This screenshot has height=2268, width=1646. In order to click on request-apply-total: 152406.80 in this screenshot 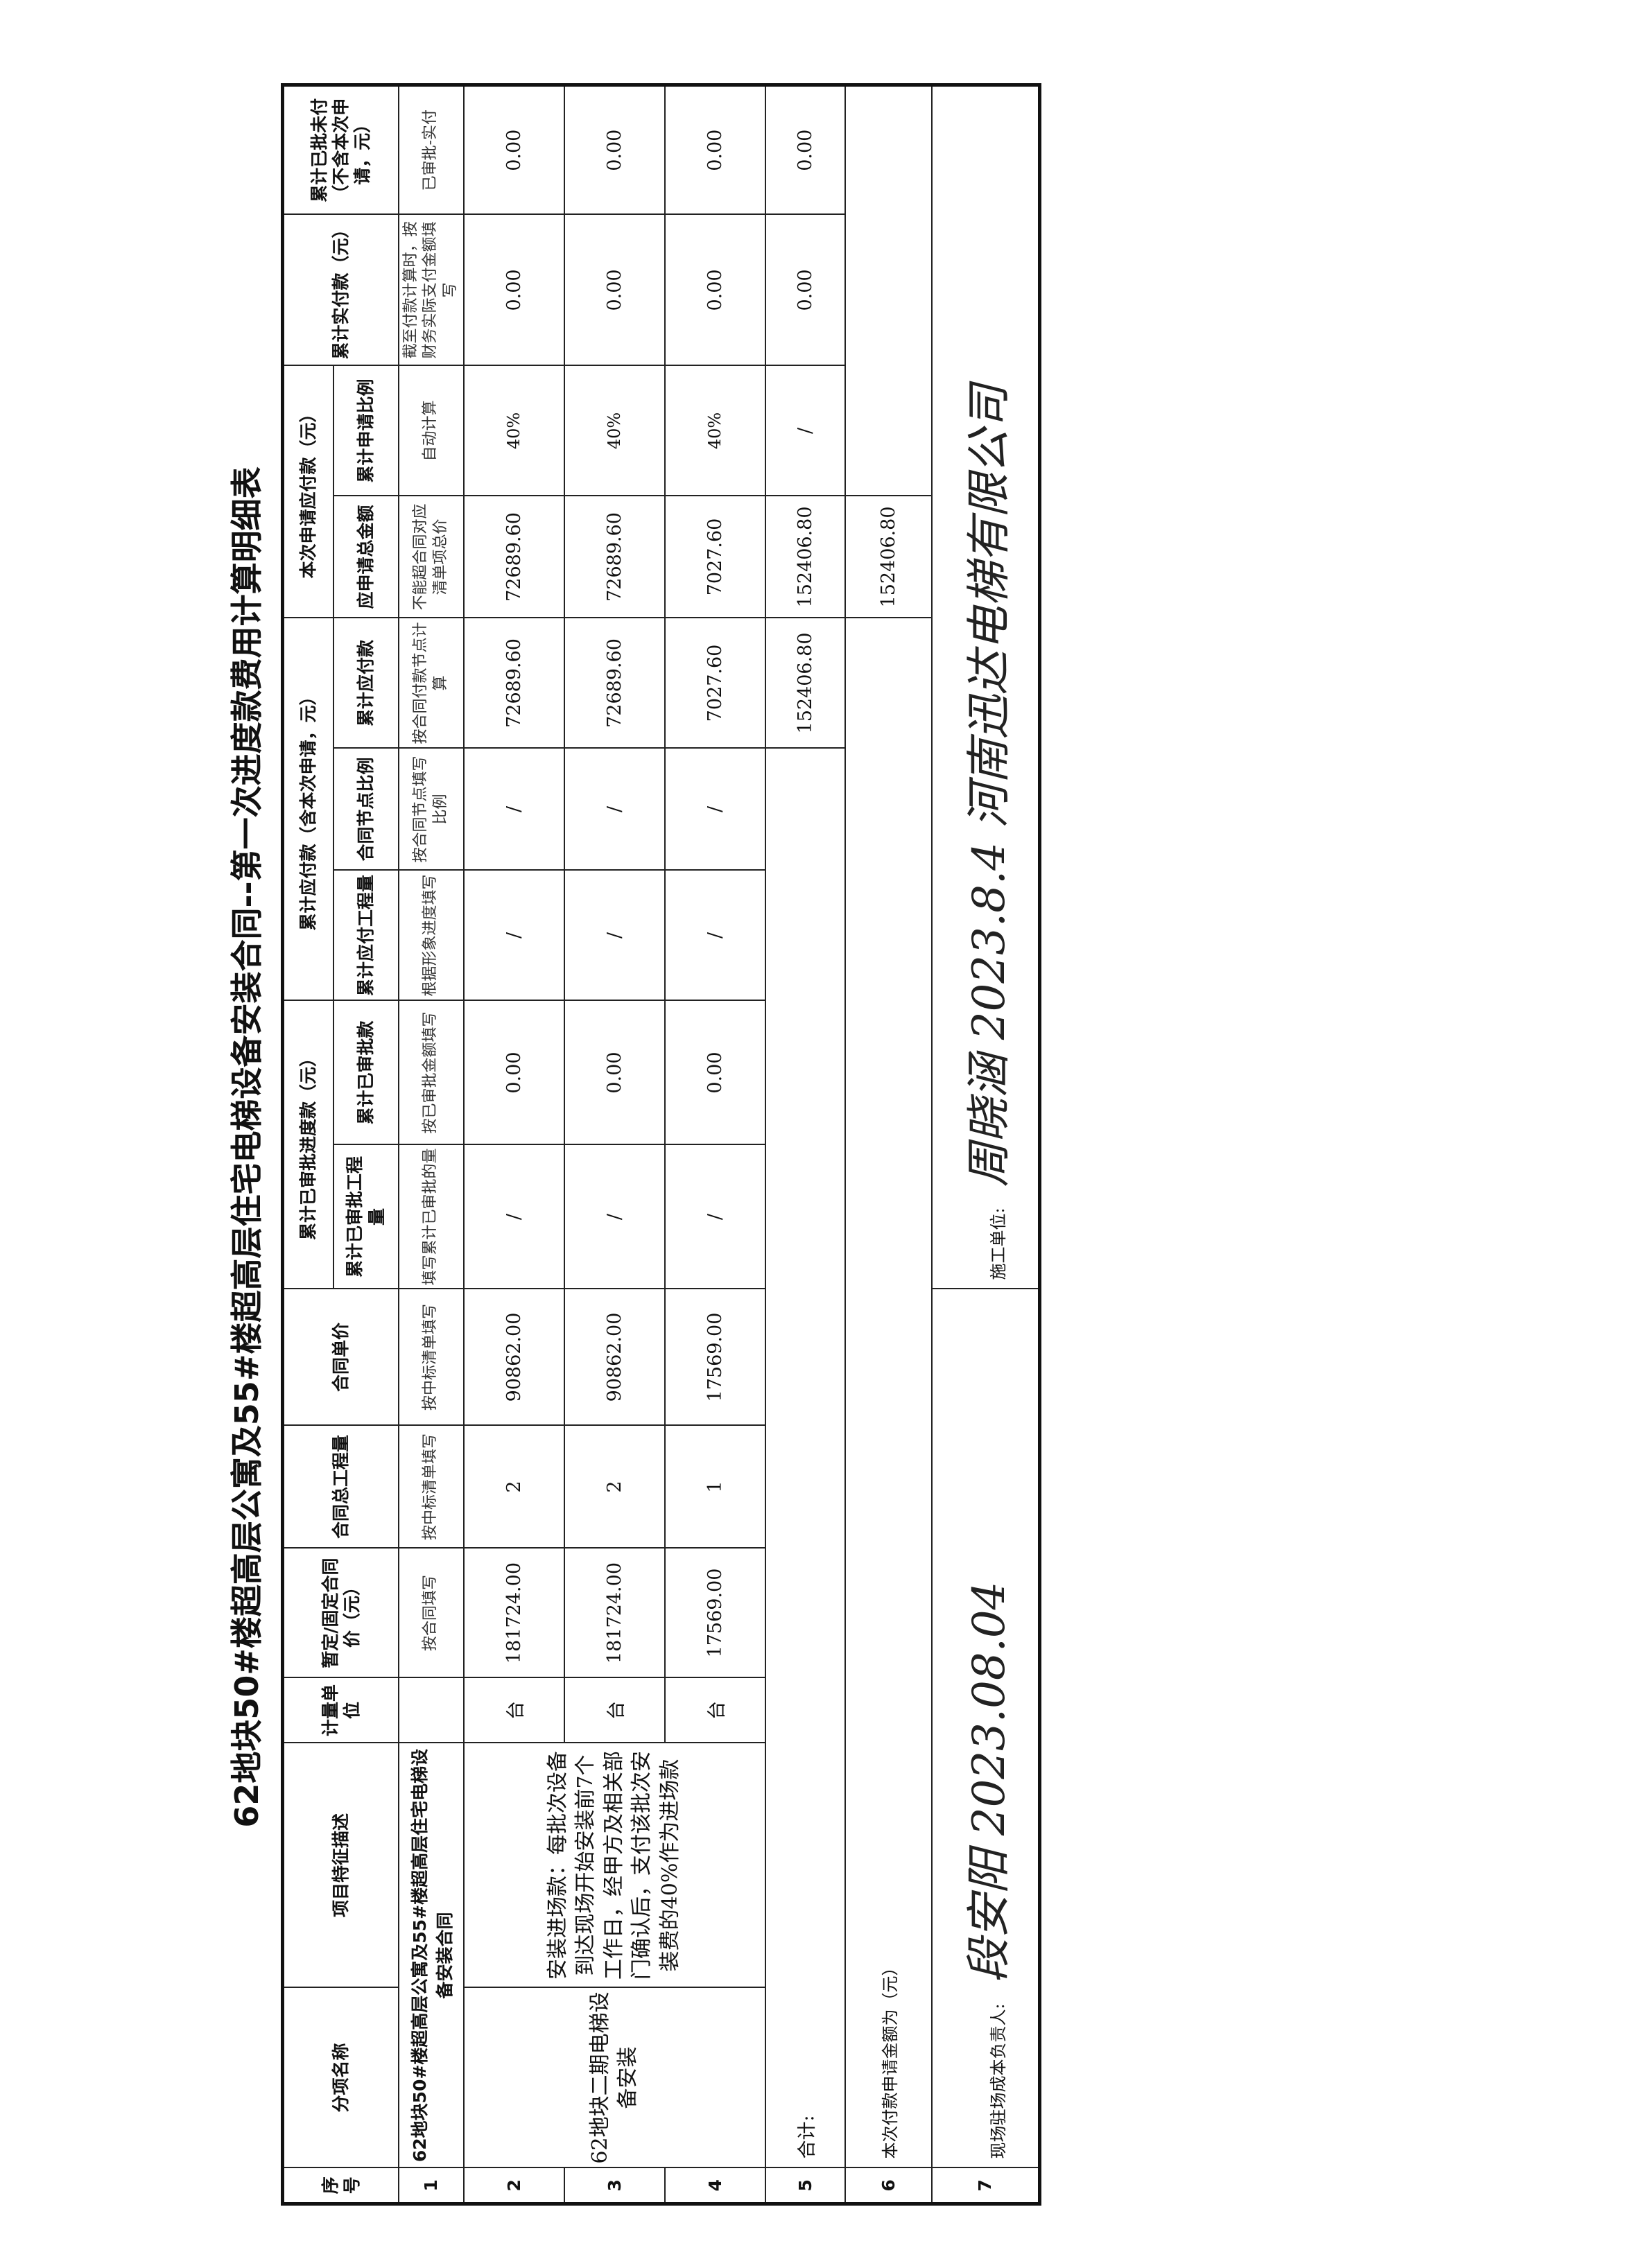, I will do `click(888, 557)`.